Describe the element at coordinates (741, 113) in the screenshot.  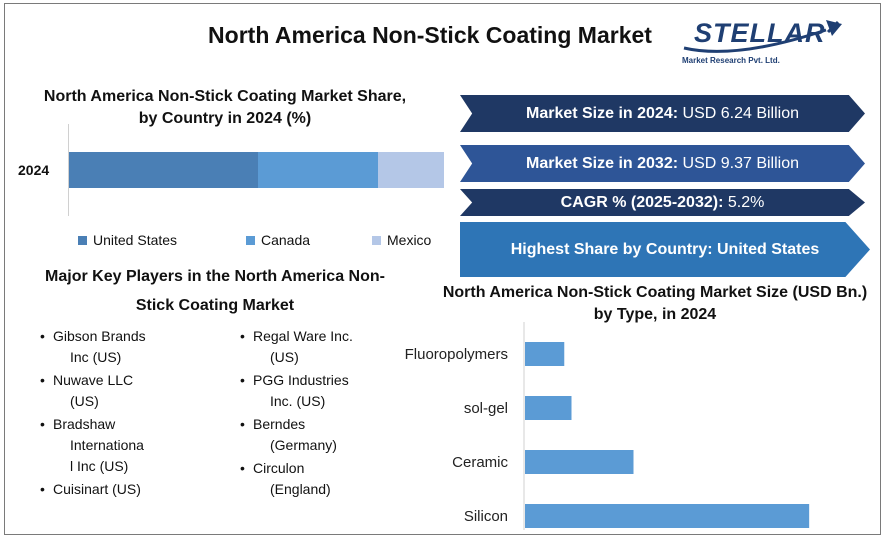
I see `market-size-2024-value: USD 6.24 Billion` at that location.